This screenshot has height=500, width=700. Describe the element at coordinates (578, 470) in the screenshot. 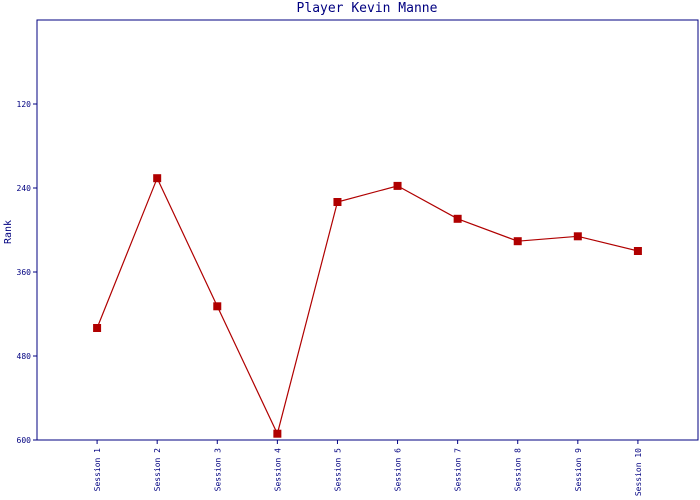

I see `x-tick-label: Session 9` at that location.